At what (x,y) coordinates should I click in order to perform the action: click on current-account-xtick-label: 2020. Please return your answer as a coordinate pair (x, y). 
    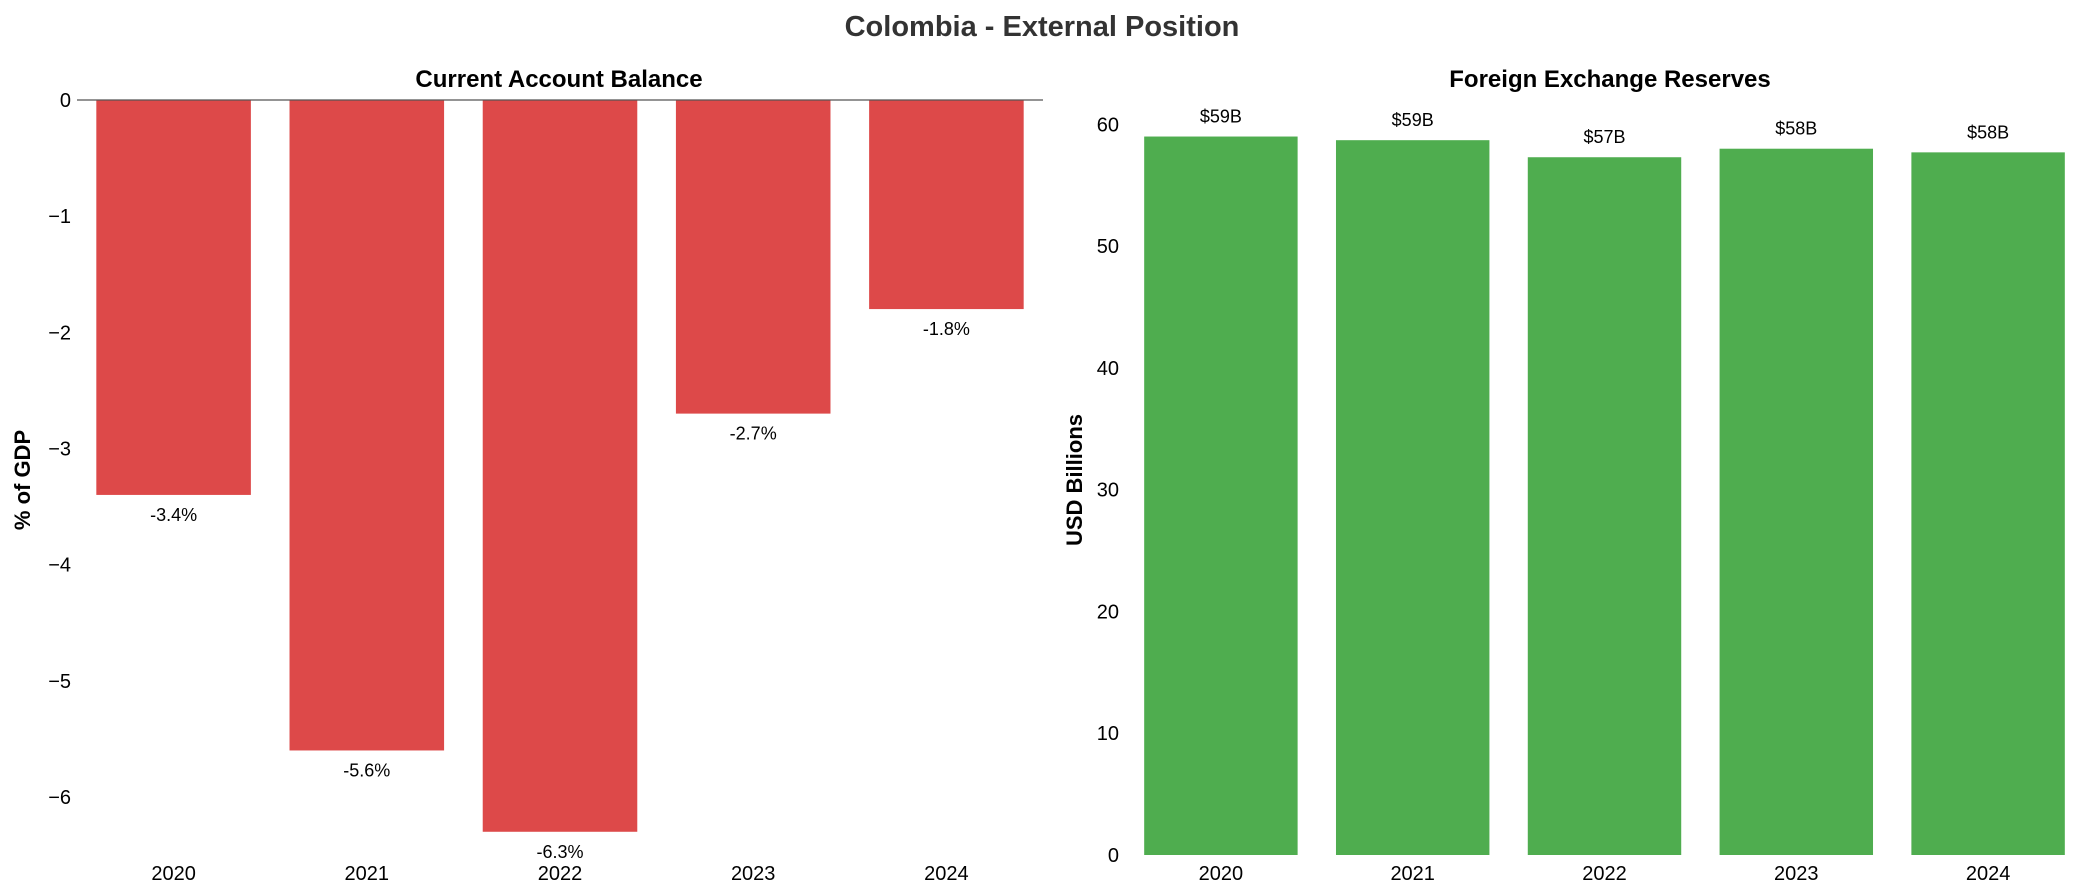
    Looking at the image, I should click on (173, 874).